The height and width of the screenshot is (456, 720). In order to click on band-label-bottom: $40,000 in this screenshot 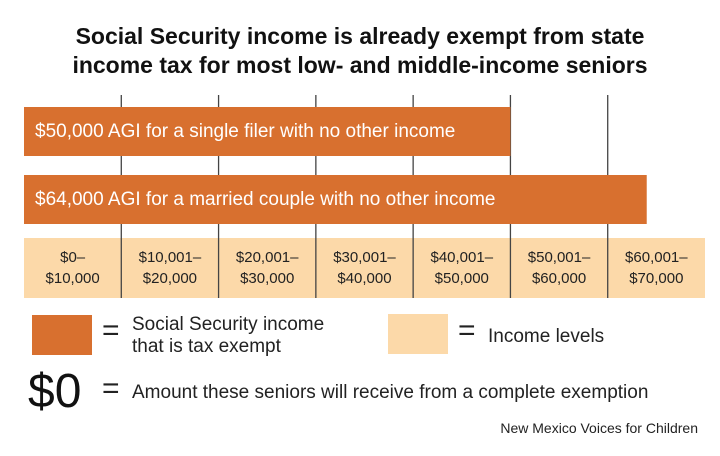, I will do `click(364, 278)`.